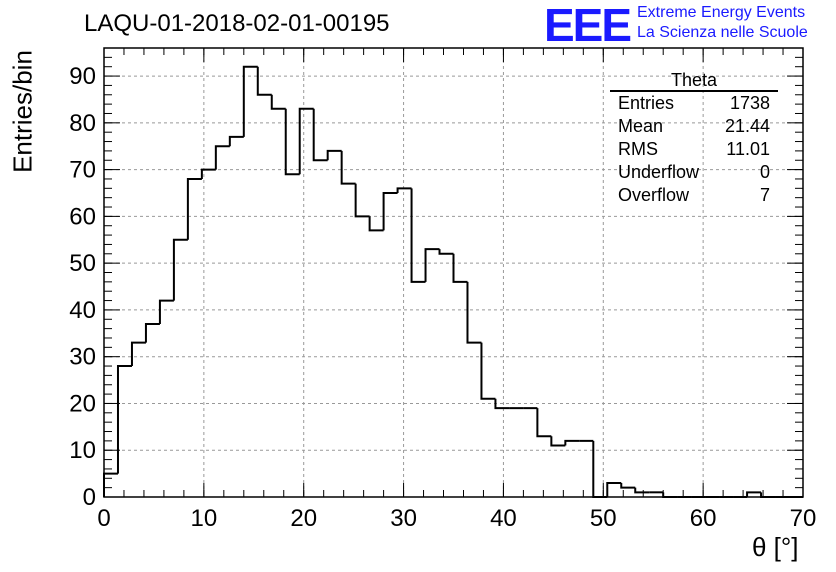  I want to click on y-tick-label: 70, so click(82, 170).